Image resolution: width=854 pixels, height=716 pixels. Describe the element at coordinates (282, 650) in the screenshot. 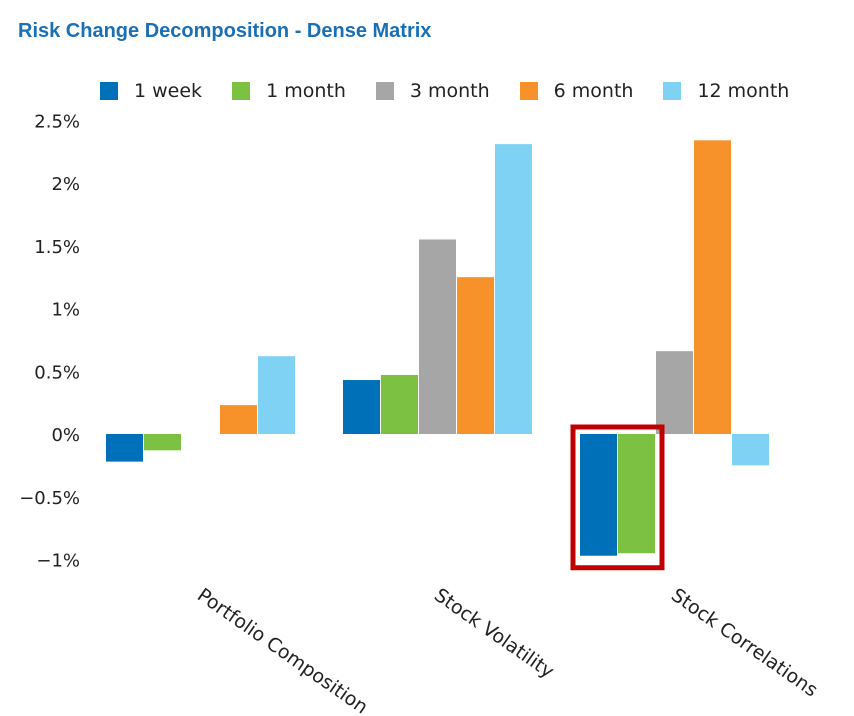

I see `x-category-label: Portfolio Composition` at that location.